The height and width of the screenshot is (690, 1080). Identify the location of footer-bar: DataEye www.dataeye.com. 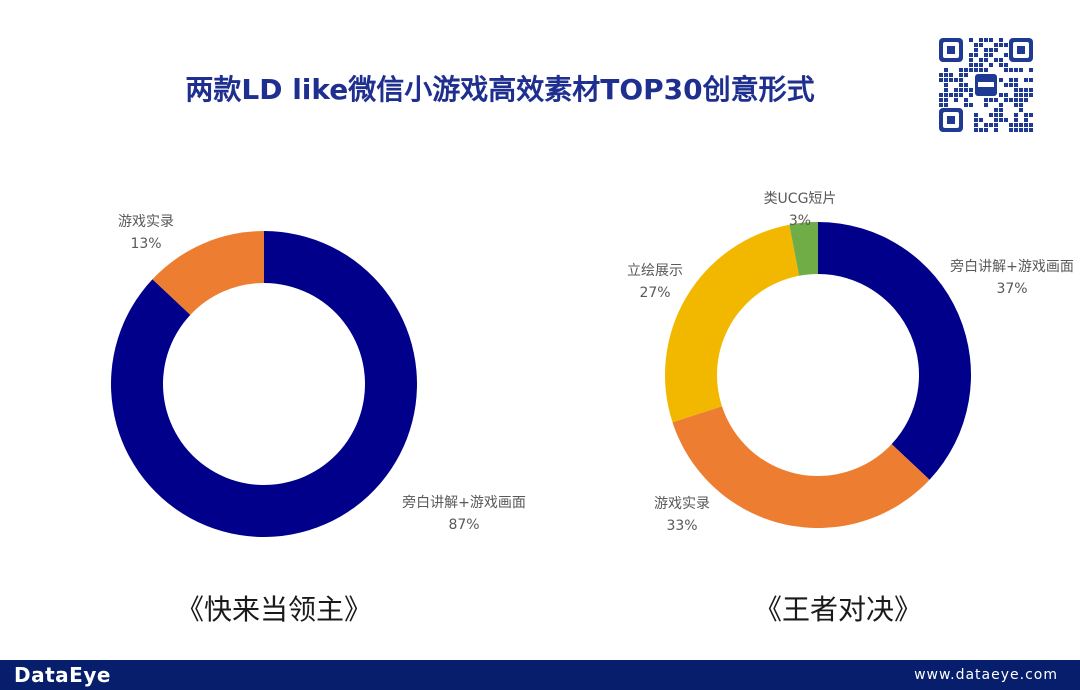
(540, 675).